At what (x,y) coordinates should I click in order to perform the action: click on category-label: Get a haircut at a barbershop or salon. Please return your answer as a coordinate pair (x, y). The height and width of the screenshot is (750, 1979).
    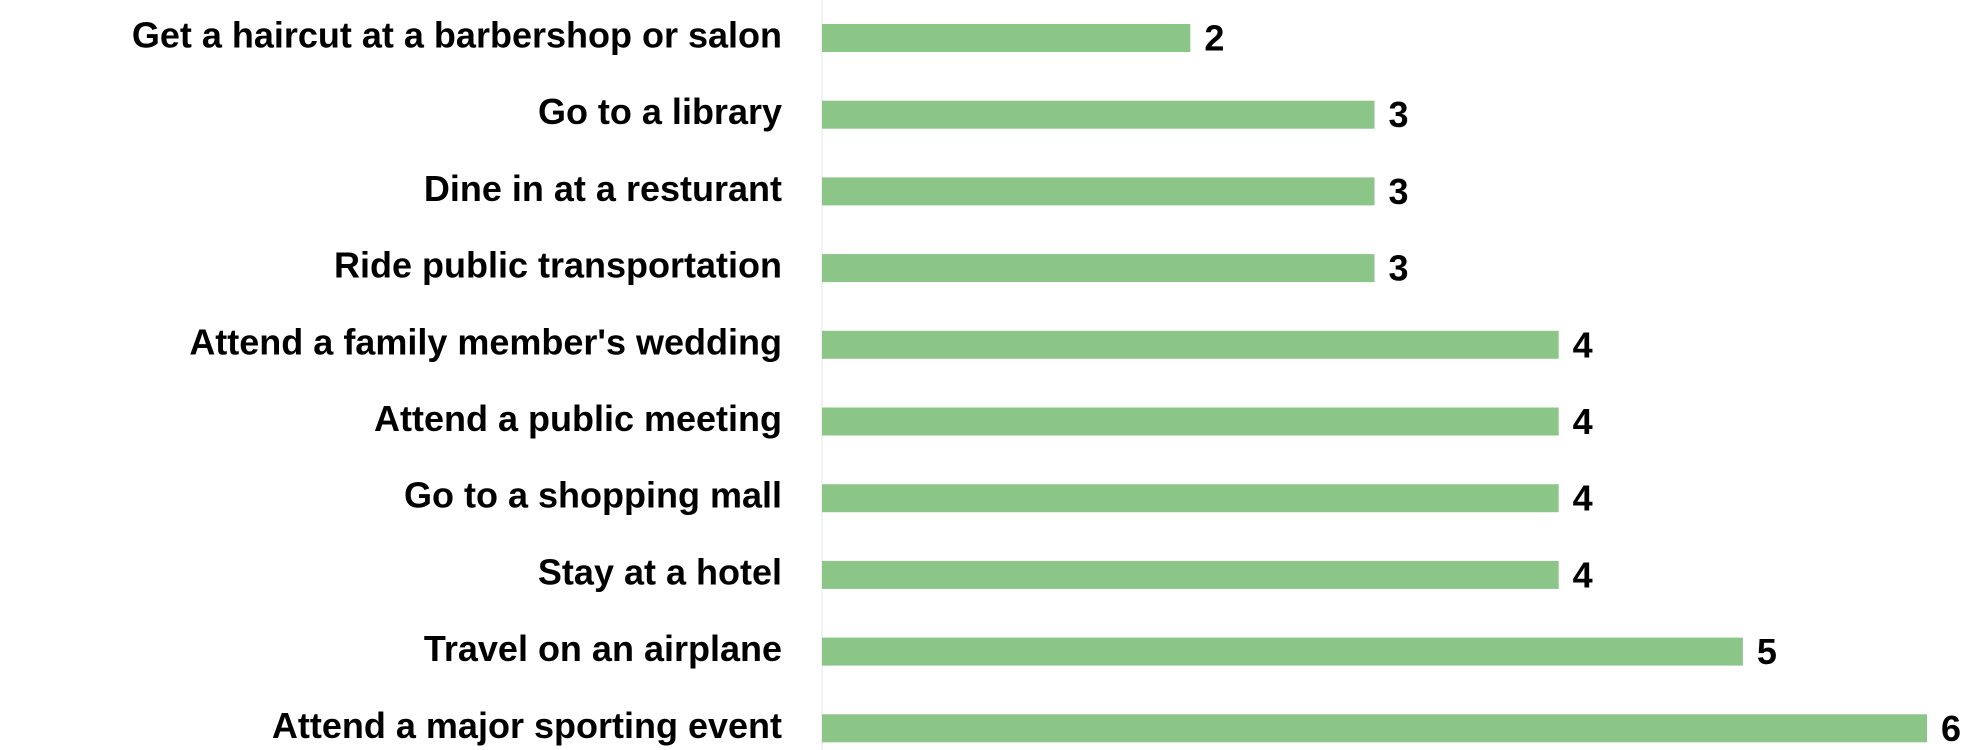
    Looking at the image, I should click on (457, 35).